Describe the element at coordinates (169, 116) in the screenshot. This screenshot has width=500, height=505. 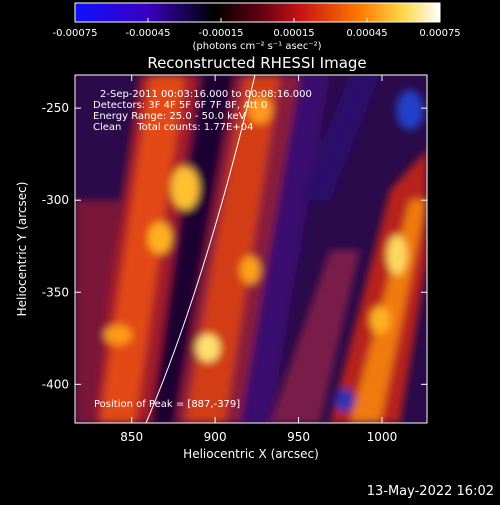
I see `info-energy-range: Energy Range: 25.0 - 50.0 keV` at that location.